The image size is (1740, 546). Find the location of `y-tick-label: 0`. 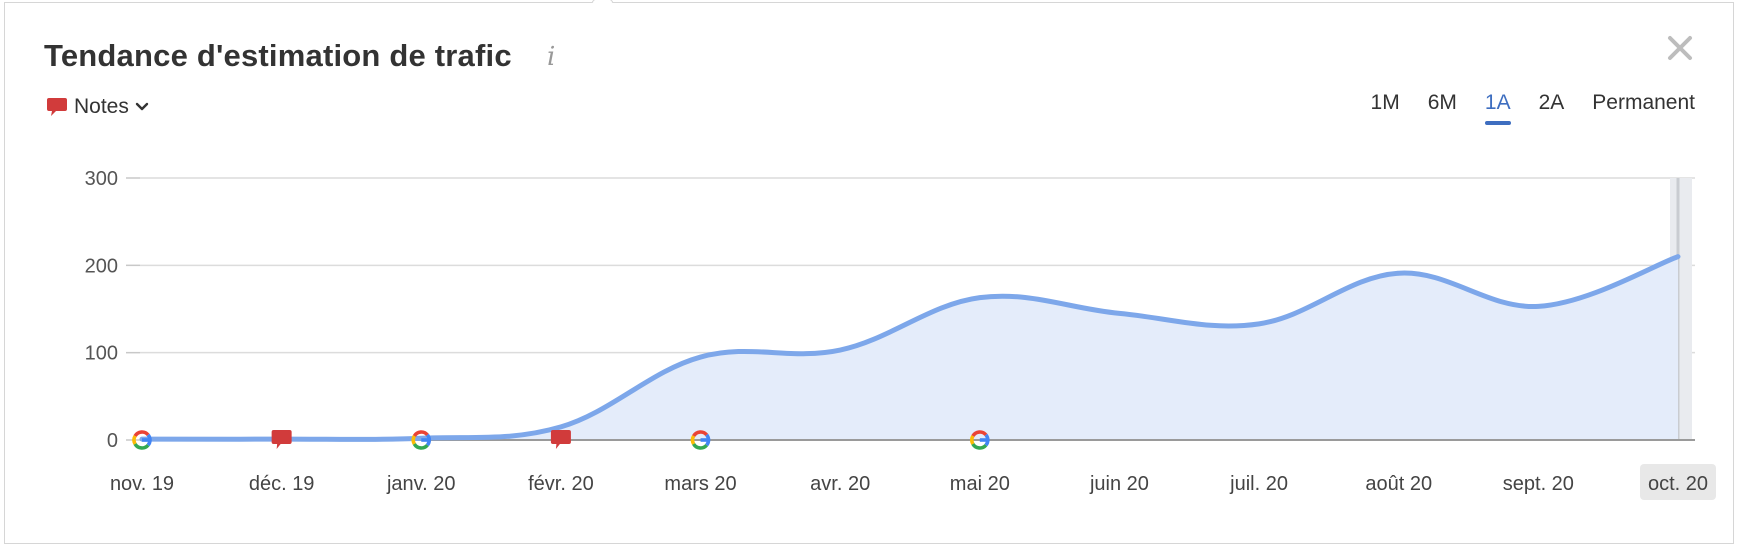

y-tick-label: 0 is located at coordinates (112, 441).